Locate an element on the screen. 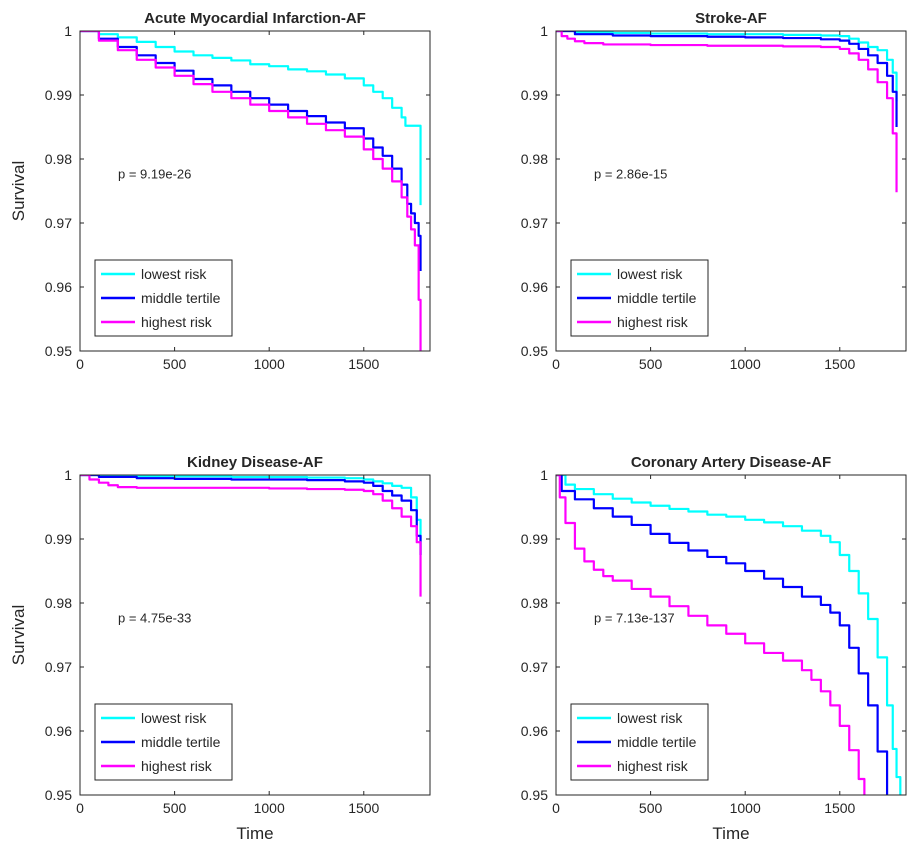 The height and width of the screenshot is (860, 907). p-value-annotation: p = 2.86e-15 is located at coordinates (630, 174).